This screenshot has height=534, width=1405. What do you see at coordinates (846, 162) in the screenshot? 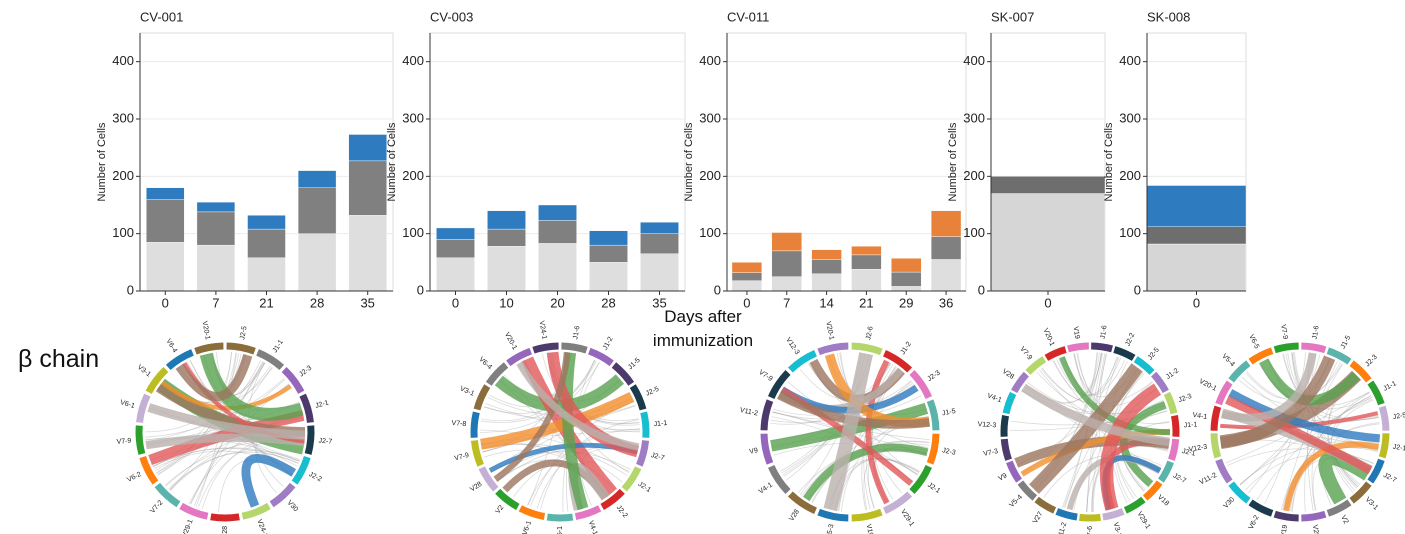
I see `plot-background` at bounding box center [846, 162].